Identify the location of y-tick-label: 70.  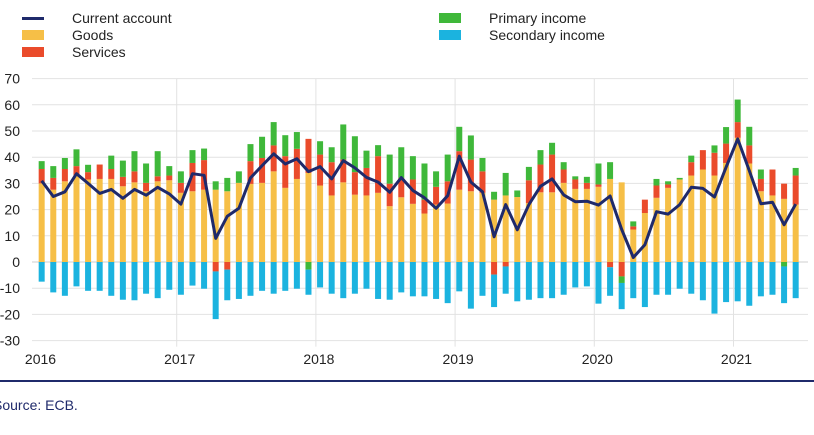
(12, 79).